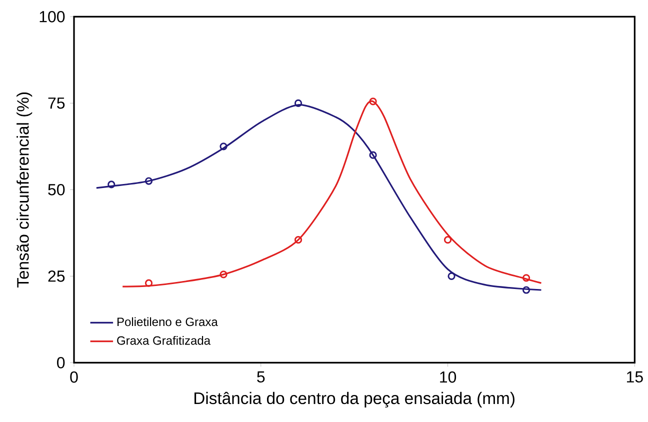  What do you see at coordinates (74, 377) in the screenshot?
I see `x-tick-label: 0` at bounding box center [74, 377].